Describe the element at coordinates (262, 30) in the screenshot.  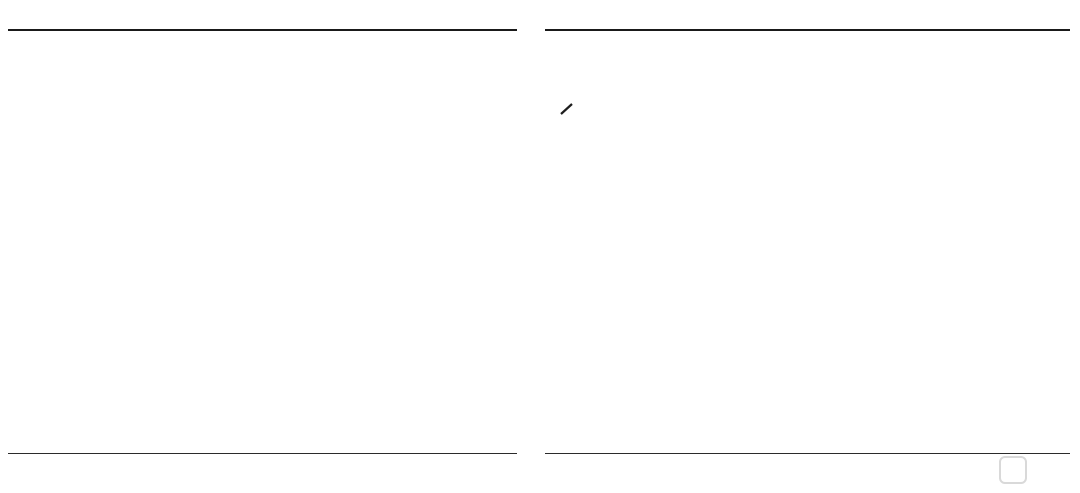
I see `left-title-rule` at that location.